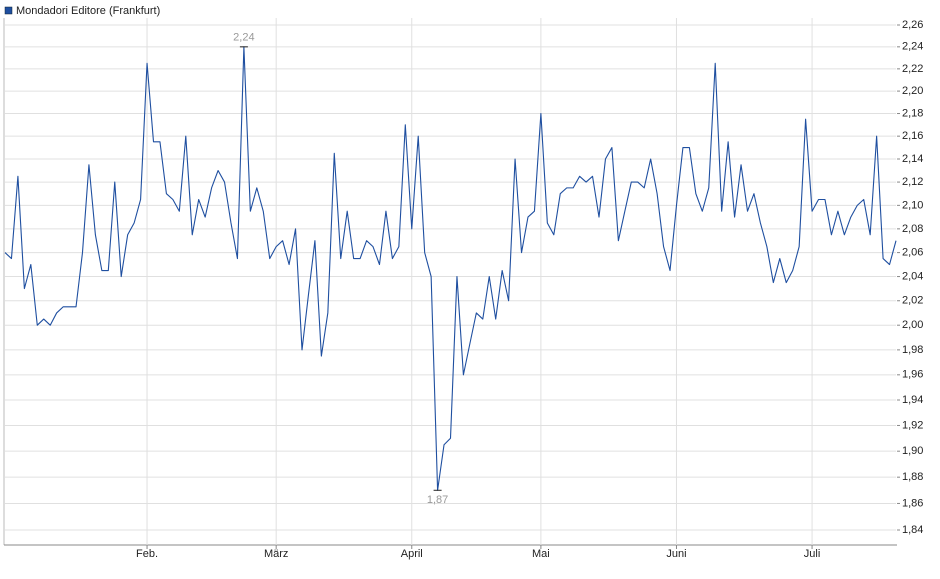 This screenshot has height=579, width=940. I want to click on y-tick-label: 2,20, so click(912, 91).